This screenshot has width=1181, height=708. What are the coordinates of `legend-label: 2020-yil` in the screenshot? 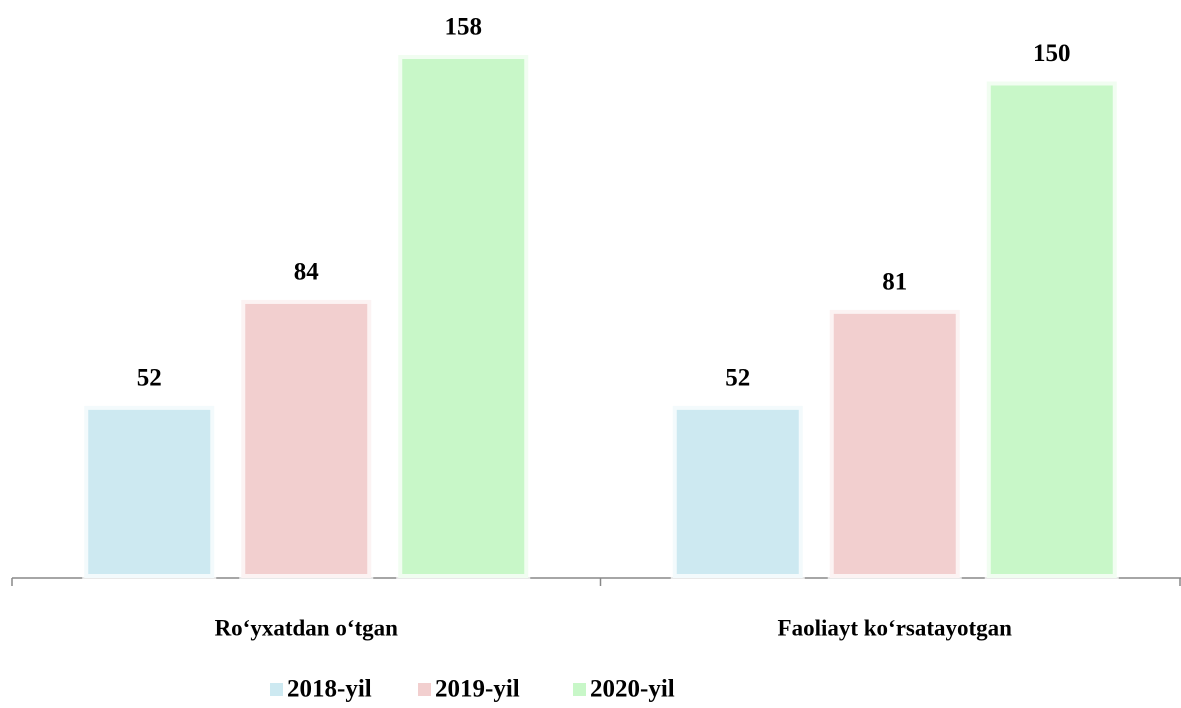 It's located at (632, 689).